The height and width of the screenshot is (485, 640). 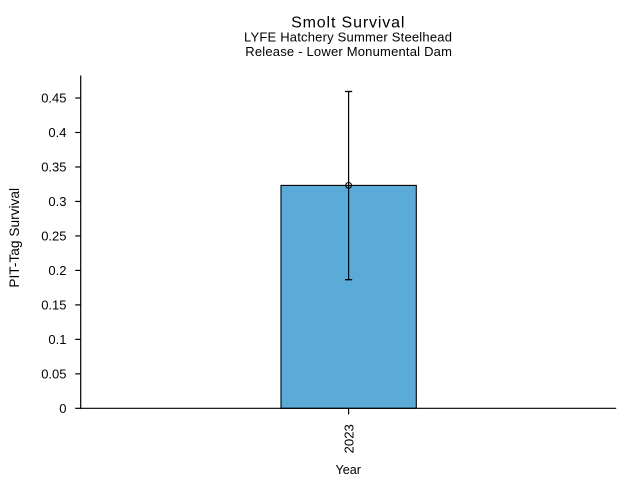 What do you see at coordinates (348, 23) in the screenshot?
I see `svg-text: Smolt Survival` at bounding box center [348, 23].